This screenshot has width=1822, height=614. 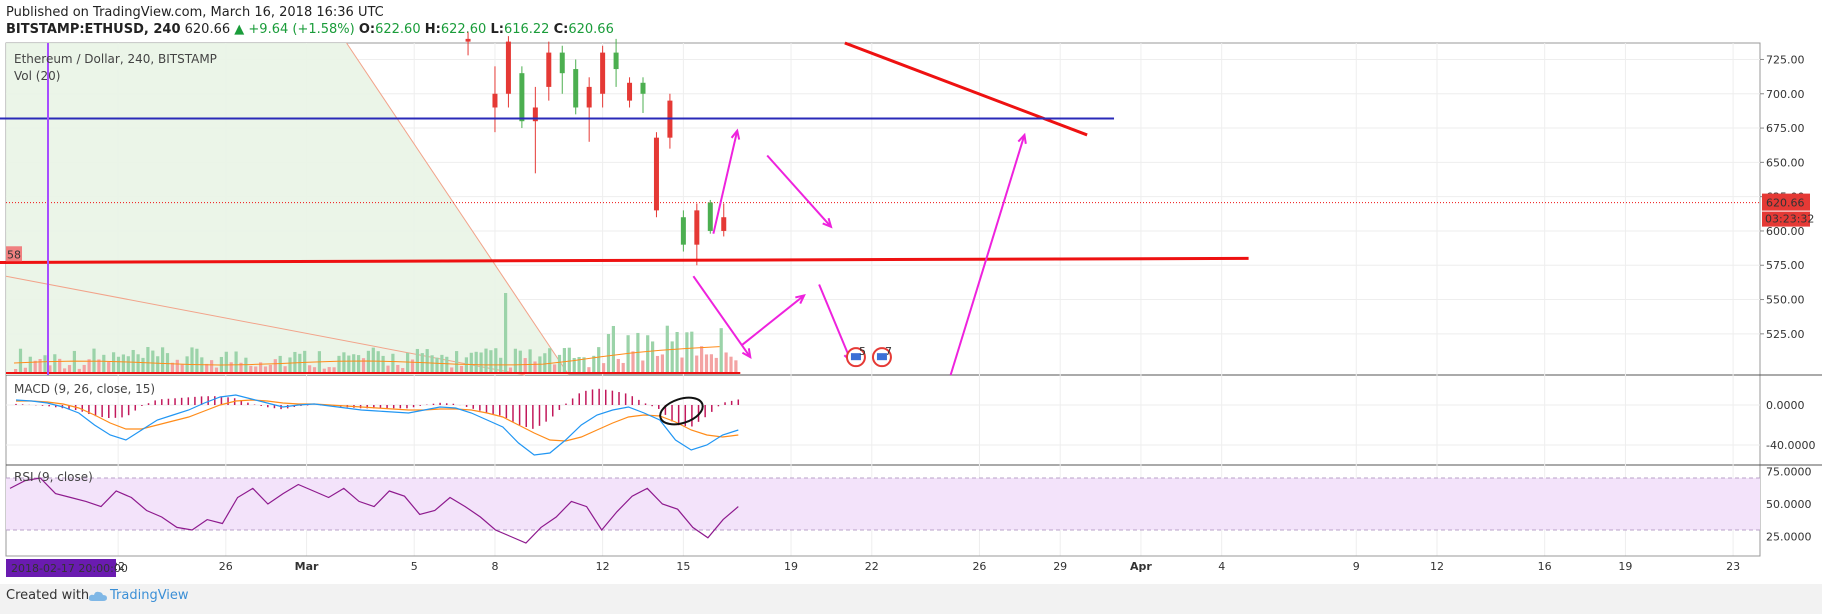 What do you see at coordinates (1356, 566) in the screenshot?
I see `time-axis-tick-label: 9` at bounding box center [1356, 566].